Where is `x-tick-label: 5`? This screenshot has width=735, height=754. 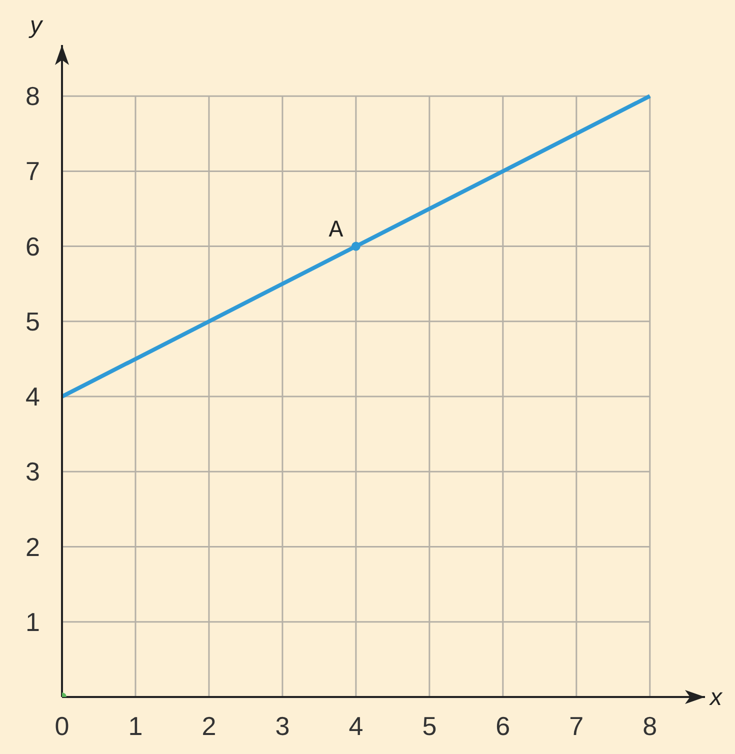 x-tick-label: 5 is located at coordinates (429, 726).